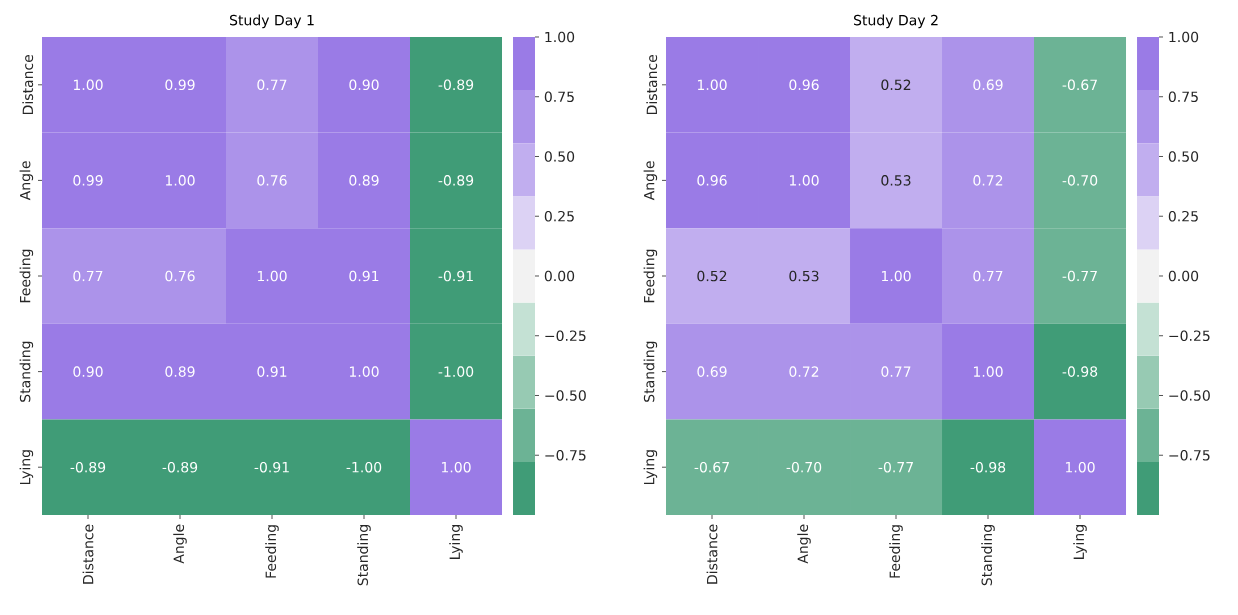 Image resolution: width=1238 pixels, height=615 pixels. What do you see at coordinates (896, 21) in the screenshot?
I see `chart-title: Study Day 2` at bounding box center [896, 21].